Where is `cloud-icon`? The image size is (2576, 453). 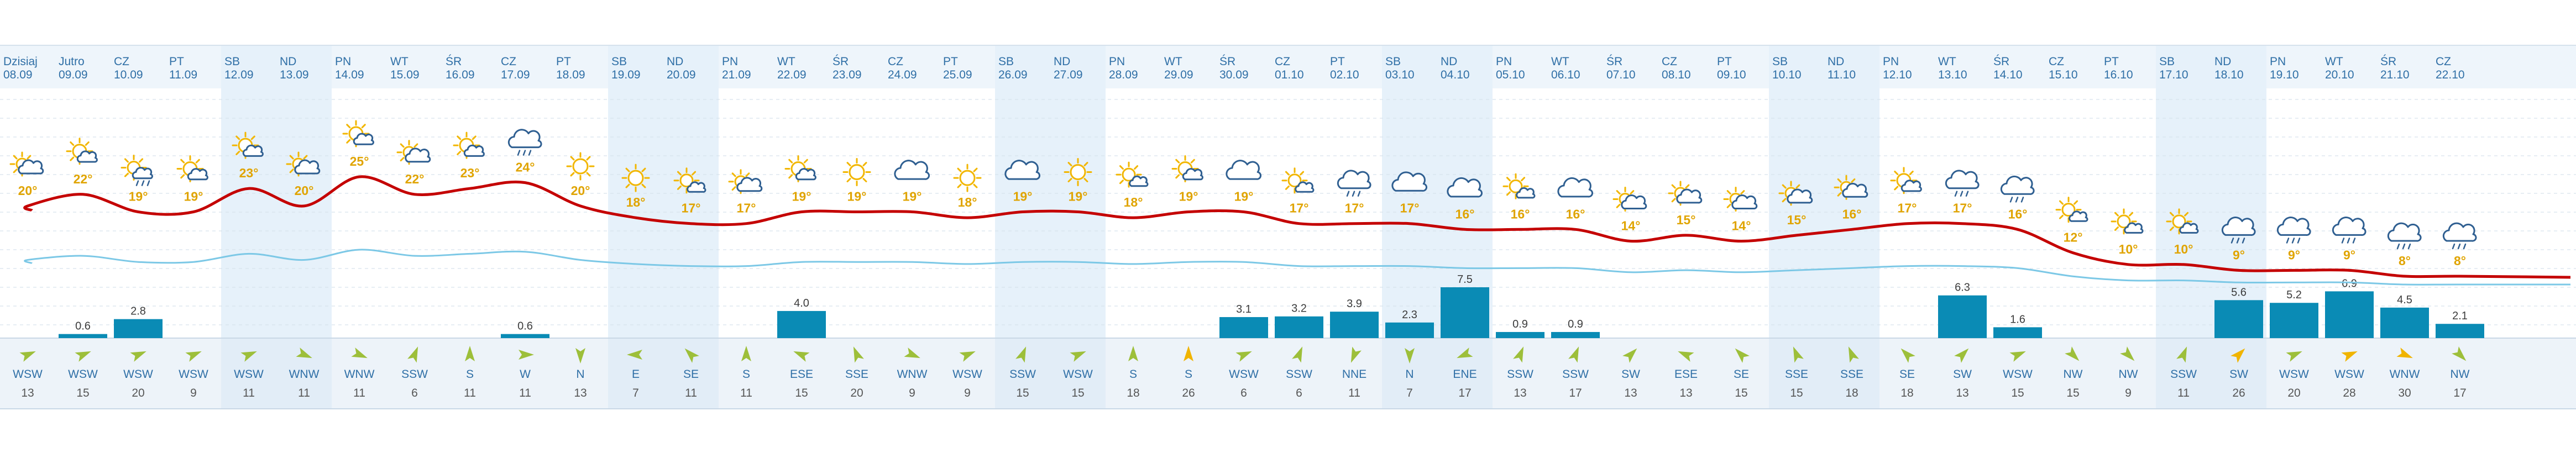
cloud-icon is located at coordinates (1409, 181).